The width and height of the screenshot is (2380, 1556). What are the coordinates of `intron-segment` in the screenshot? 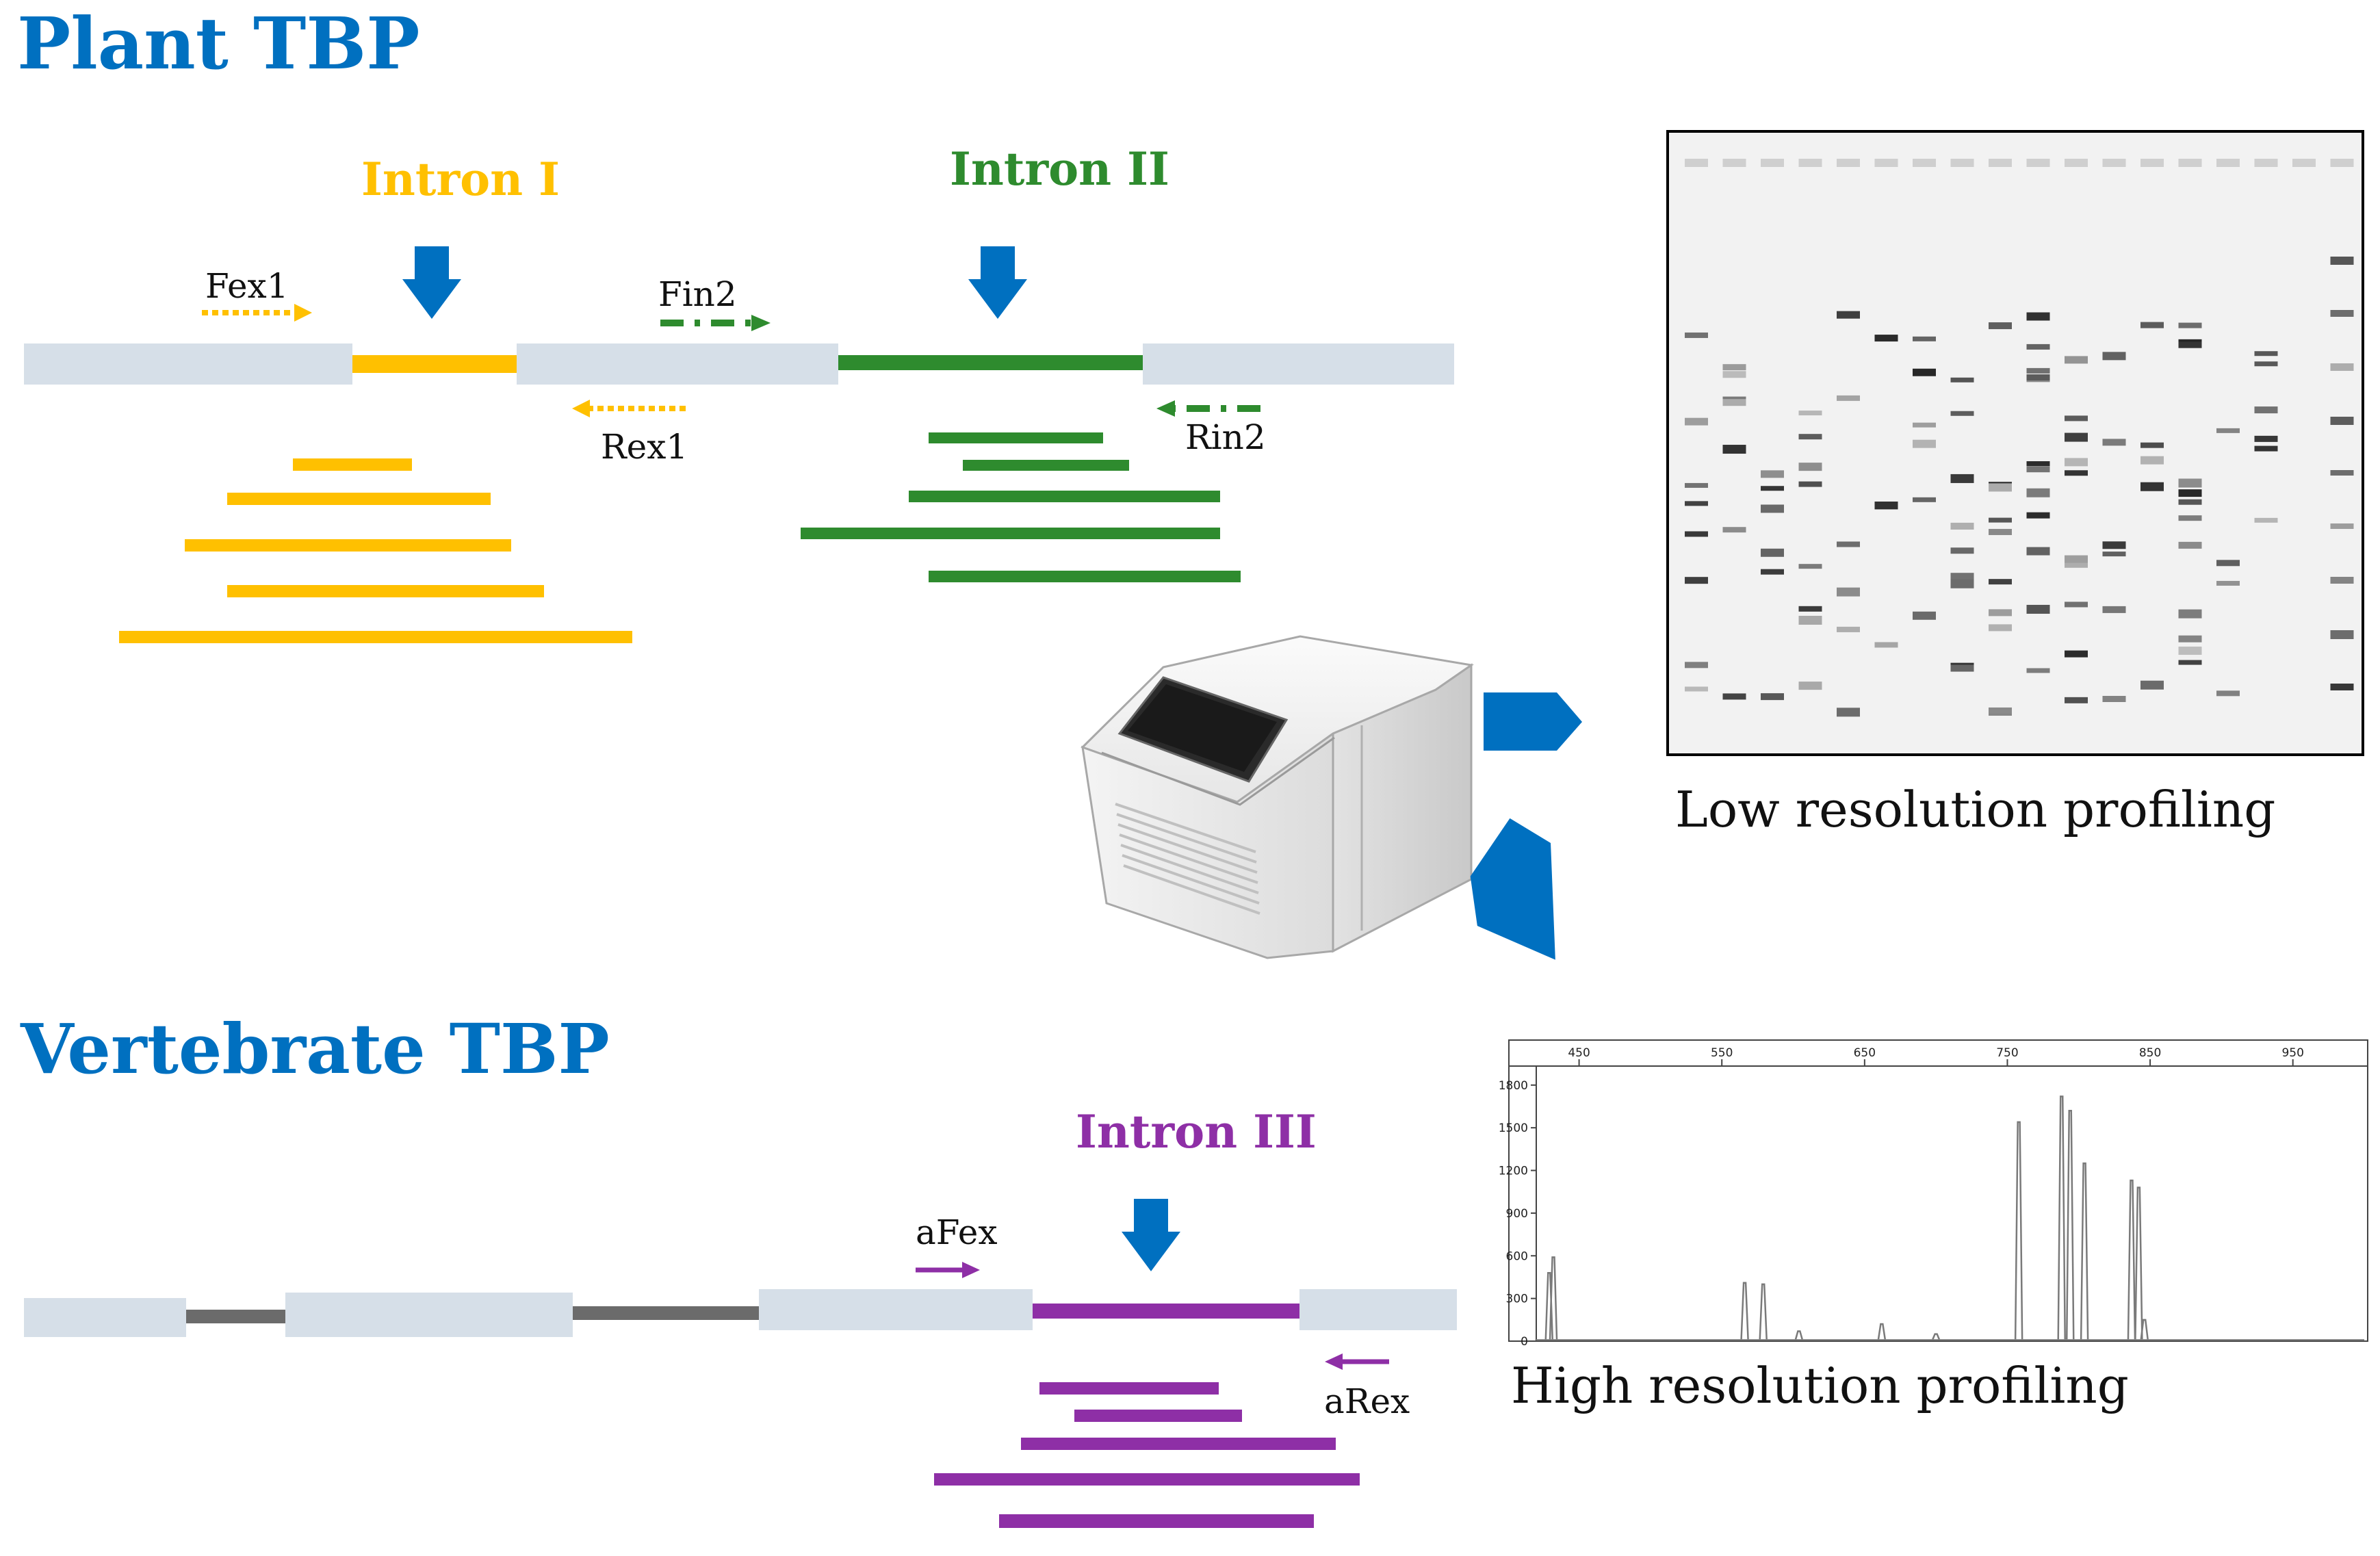 It's located at (666, 1313).